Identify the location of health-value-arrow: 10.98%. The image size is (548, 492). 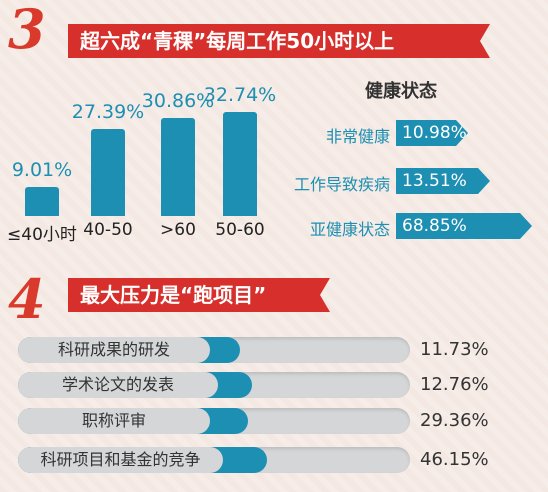
(432, 133).